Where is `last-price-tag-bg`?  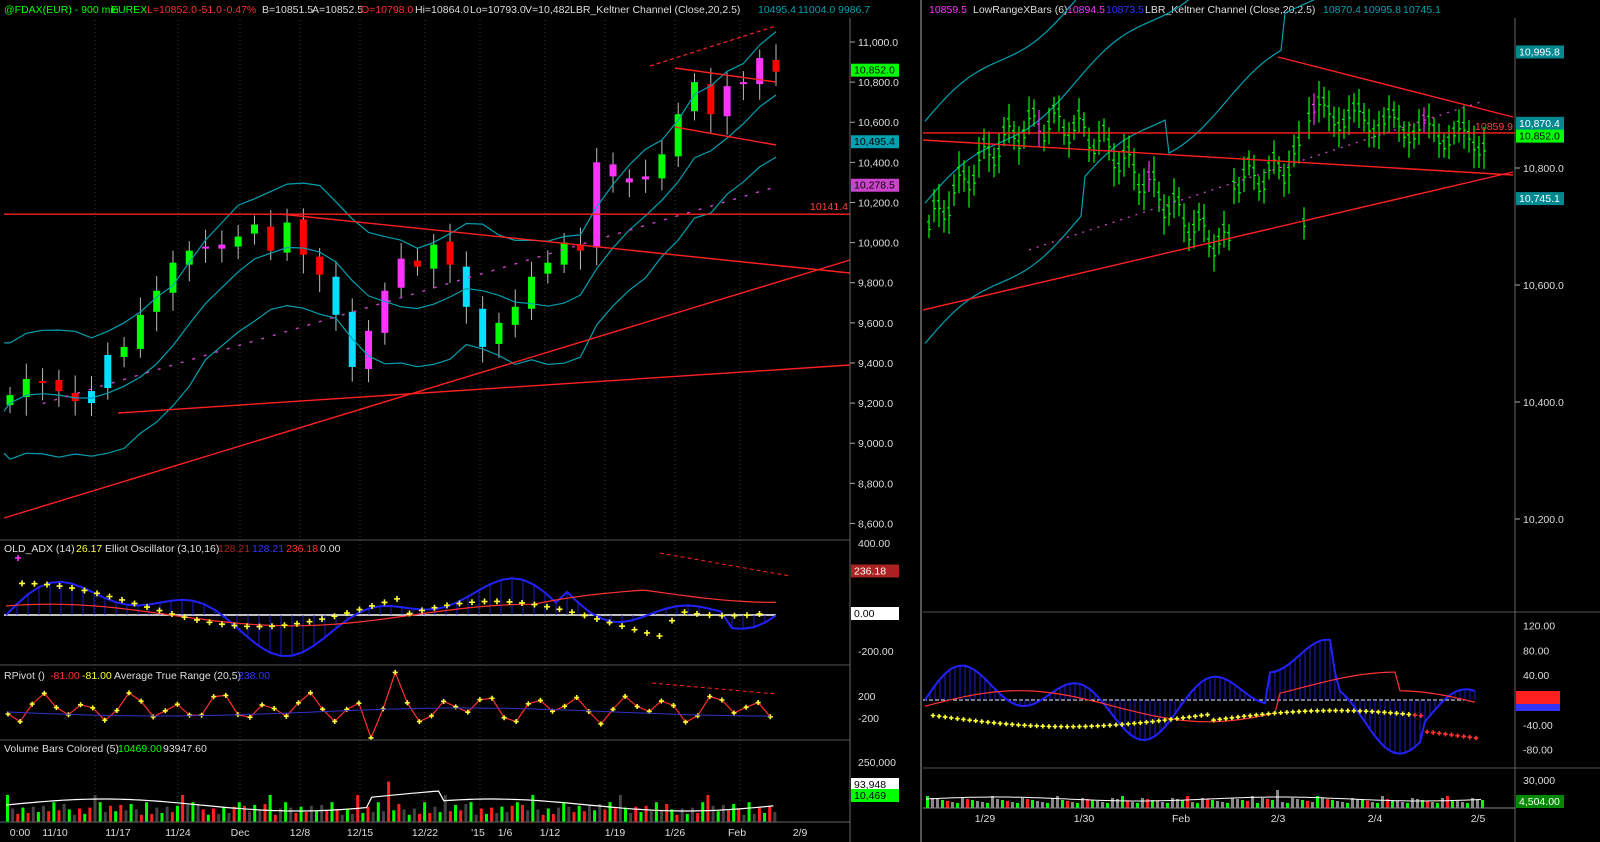
last-price-tag-bg is located at coordinates (875, 70).